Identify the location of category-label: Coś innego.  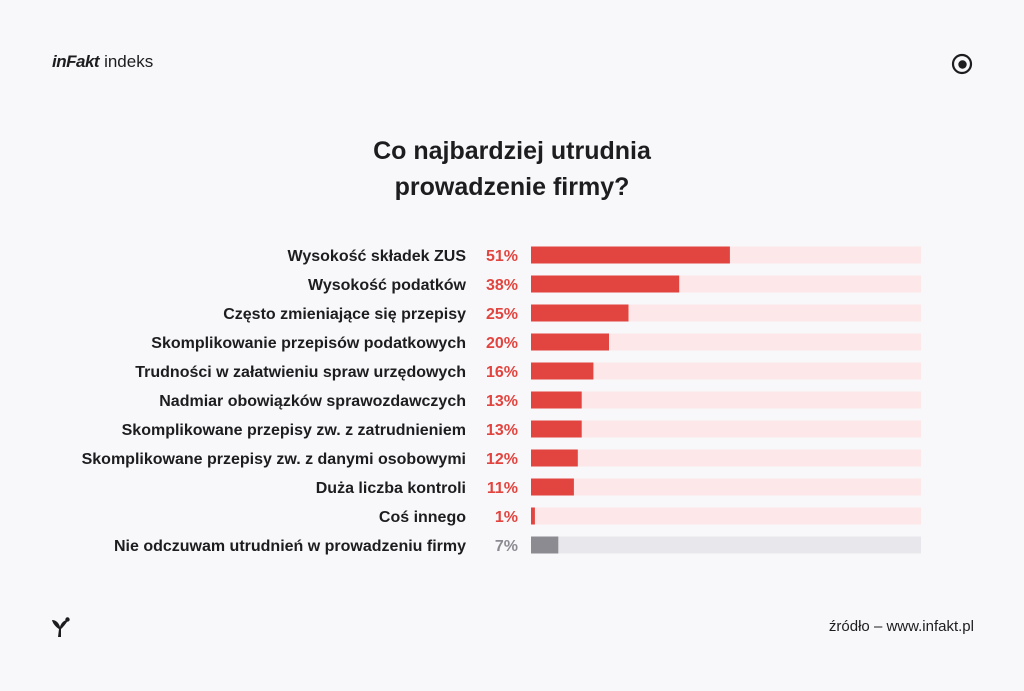
(422, 517).